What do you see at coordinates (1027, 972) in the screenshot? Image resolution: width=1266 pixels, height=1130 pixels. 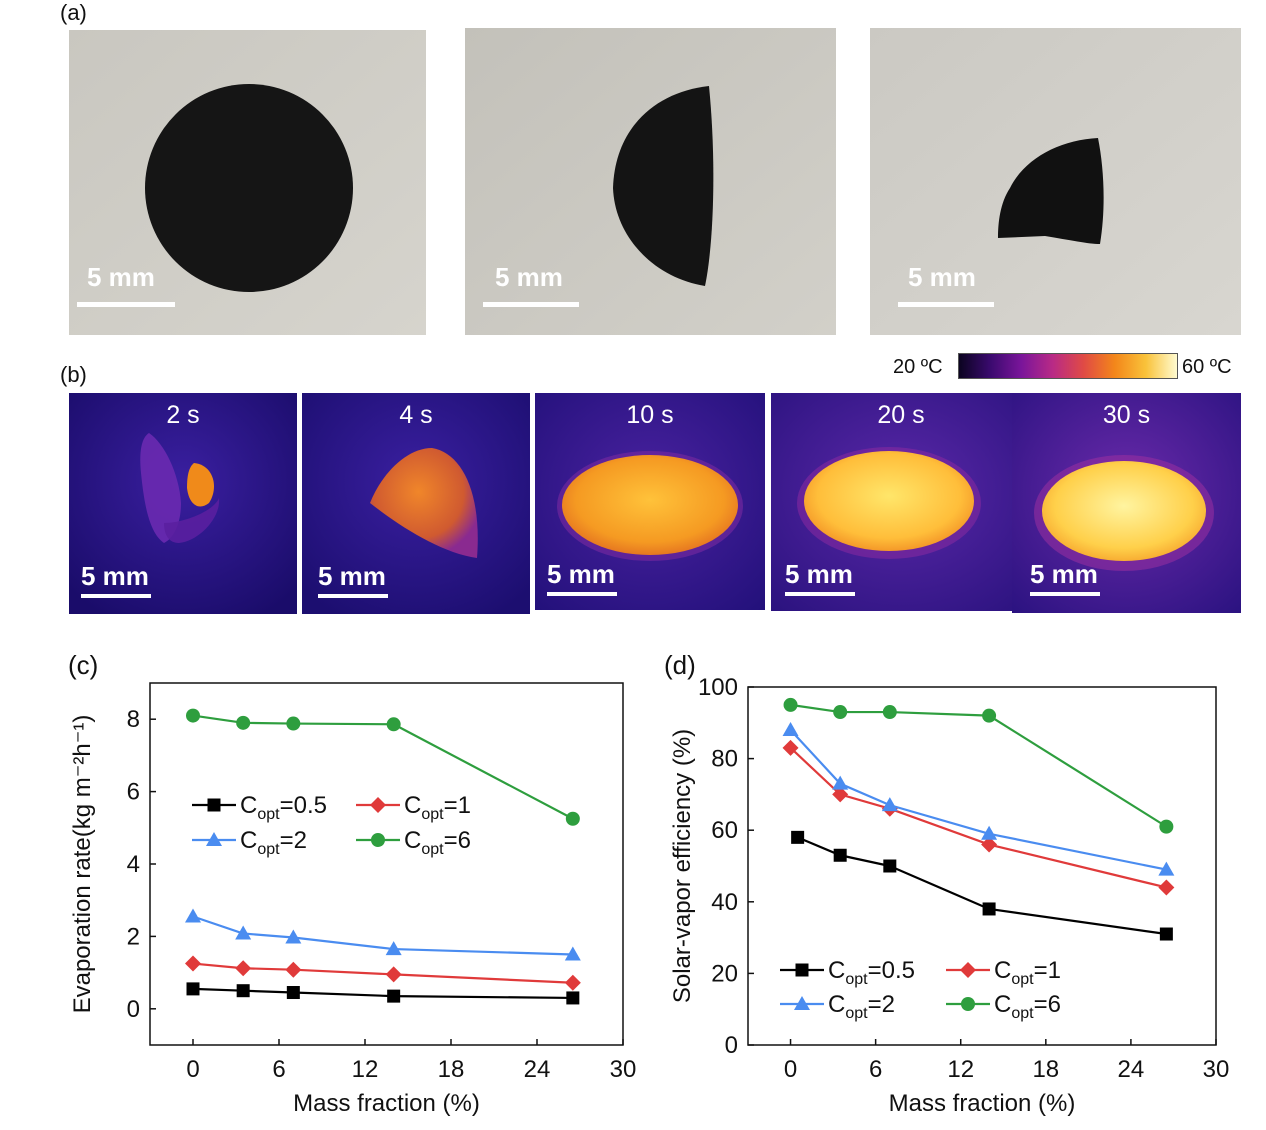 I see `legend-label: Copt=1` at bounding box center [1027, 972].